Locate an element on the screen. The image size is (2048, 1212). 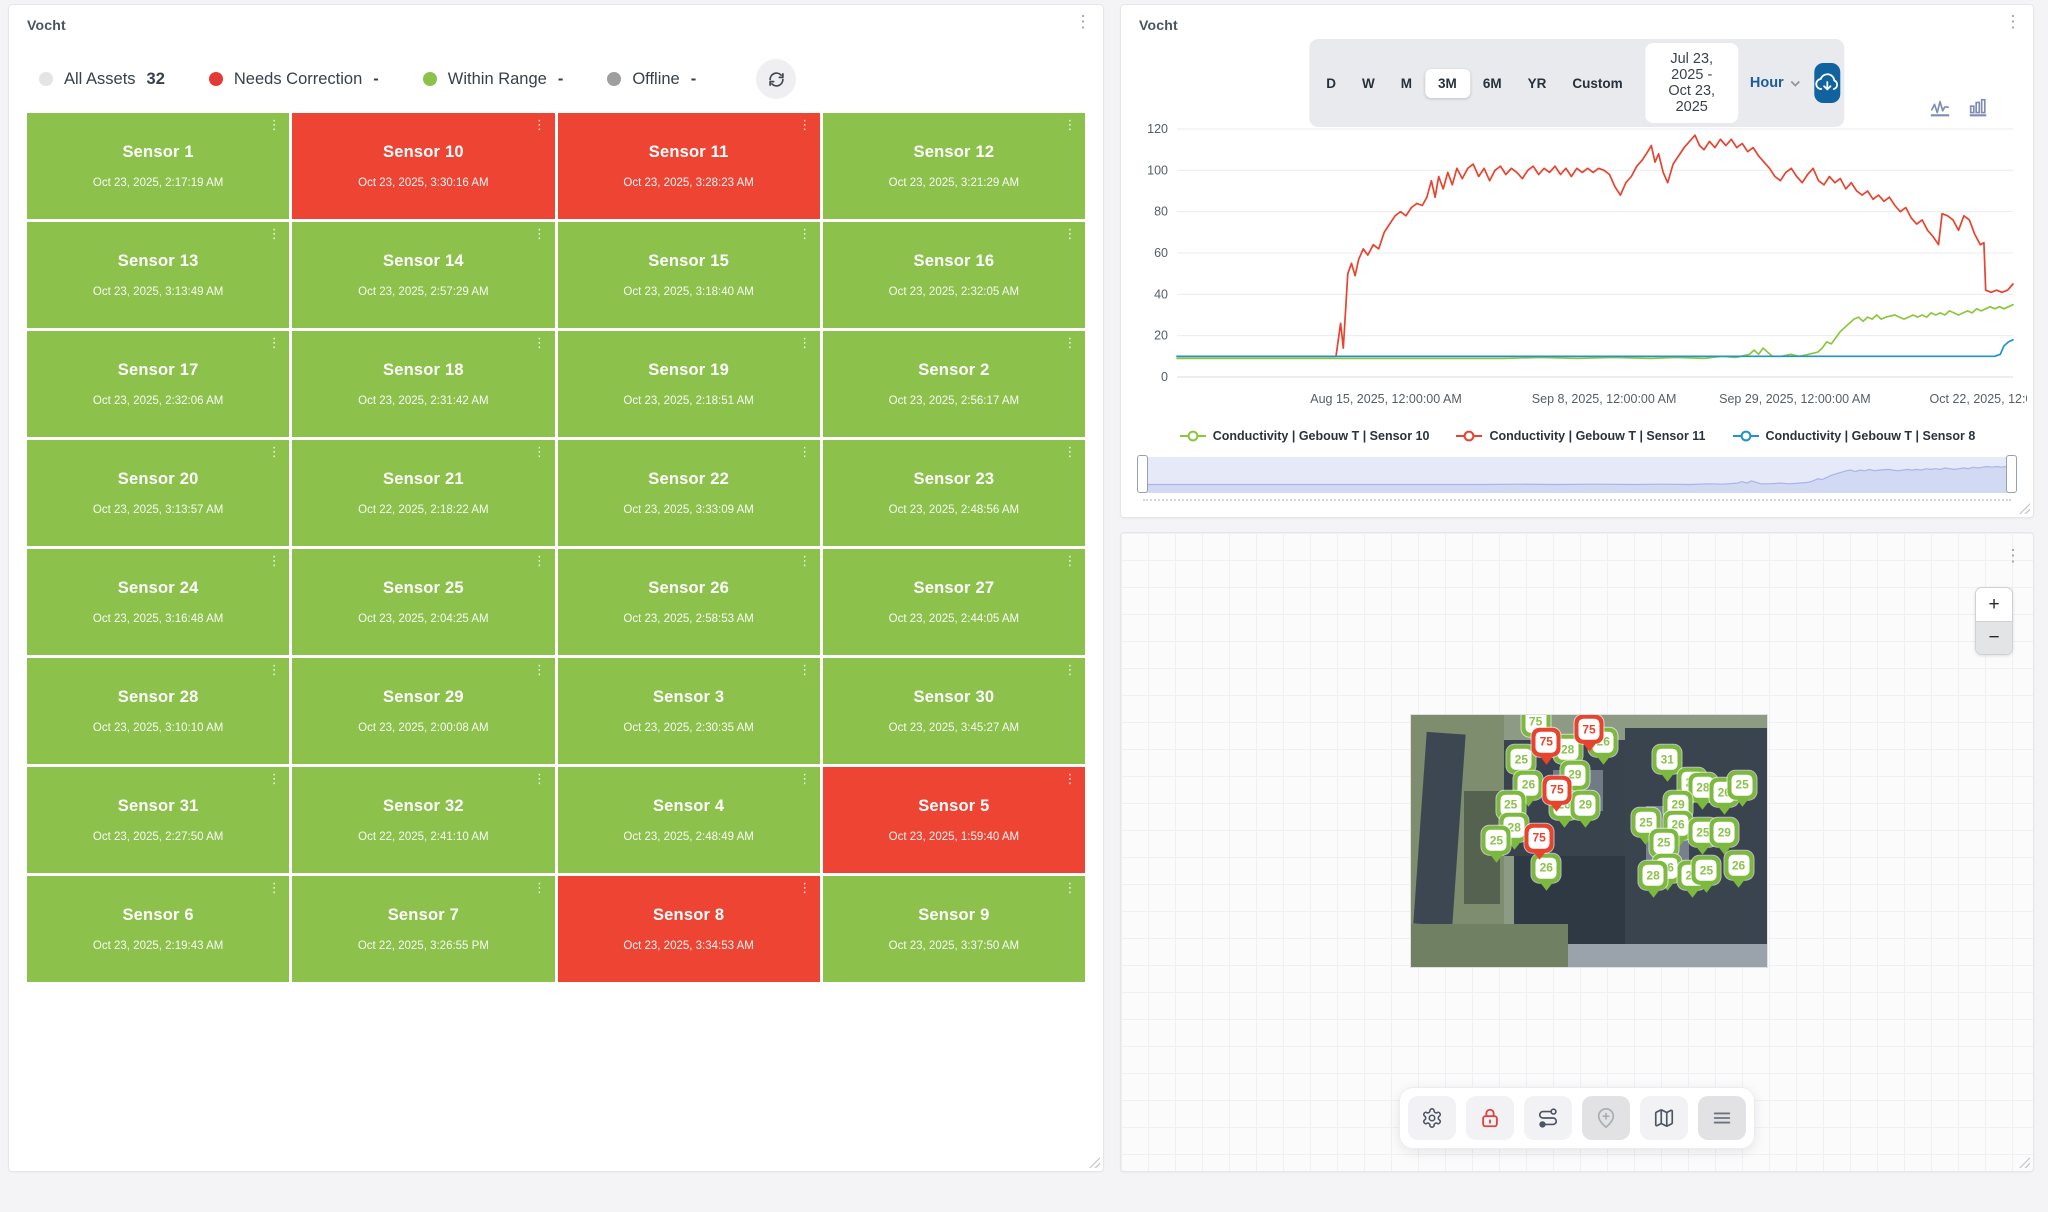
sensor-tile: ⋮ Sensor 8 Oct 23, 2025, 3:34:53 AM is located at coordinates (688, 929).